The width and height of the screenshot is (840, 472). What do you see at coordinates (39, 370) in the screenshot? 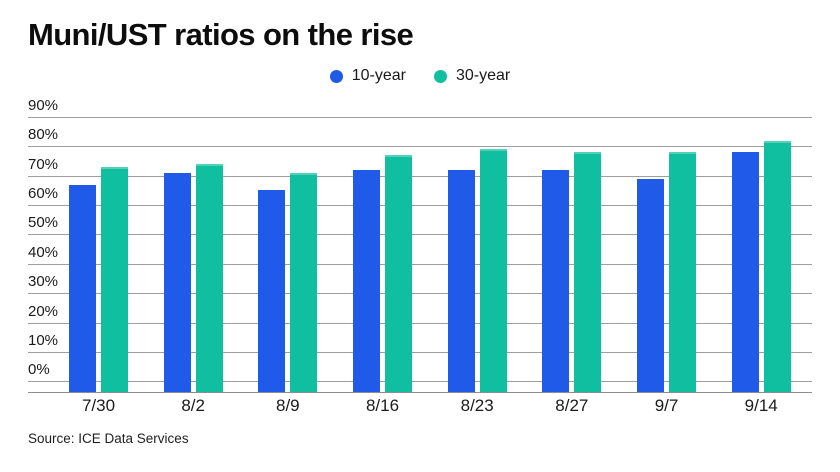
I see `y-axis-tick-label: 0%` at bounding box center [39, 370].